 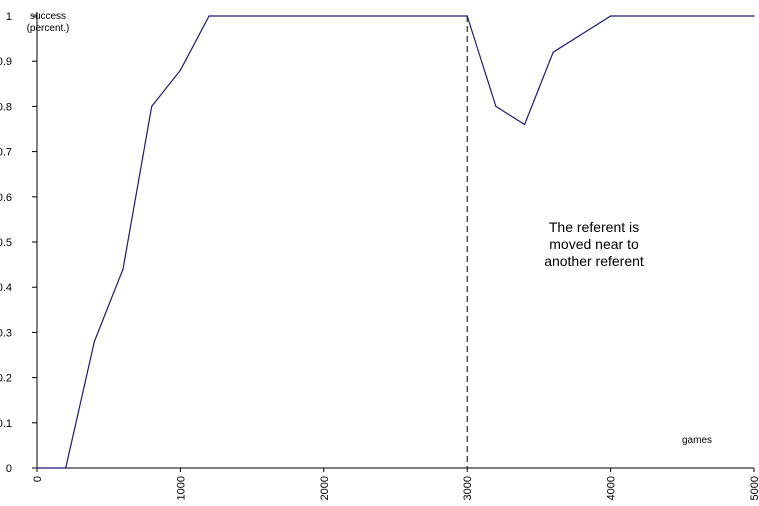 I want to click on x-tick-label: 5000, so click(x=754, y=488).